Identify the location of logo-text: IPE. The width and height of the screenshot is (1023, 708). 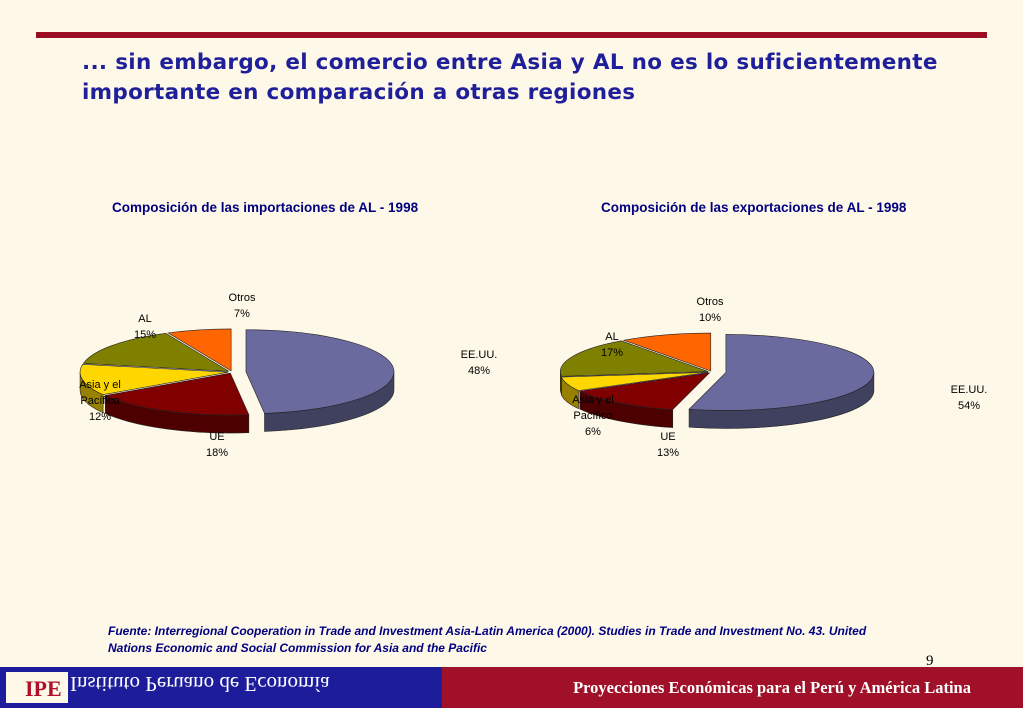
(43, 688).